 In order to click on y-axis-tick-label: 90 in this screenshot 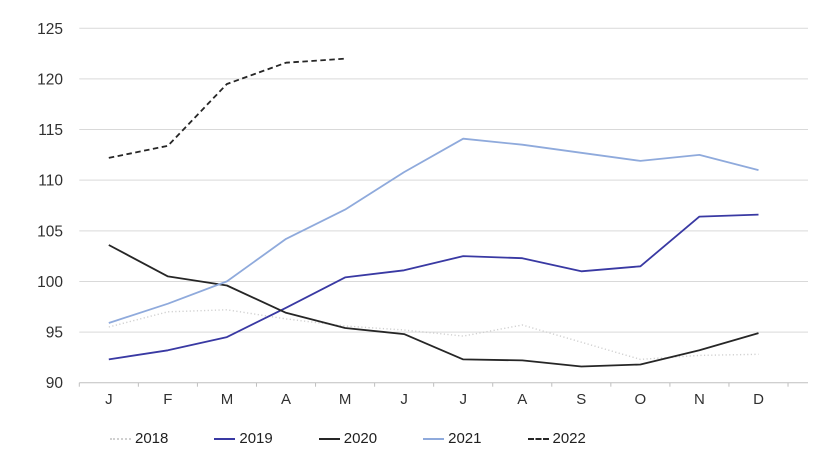, I will do `click(55, 383)`.